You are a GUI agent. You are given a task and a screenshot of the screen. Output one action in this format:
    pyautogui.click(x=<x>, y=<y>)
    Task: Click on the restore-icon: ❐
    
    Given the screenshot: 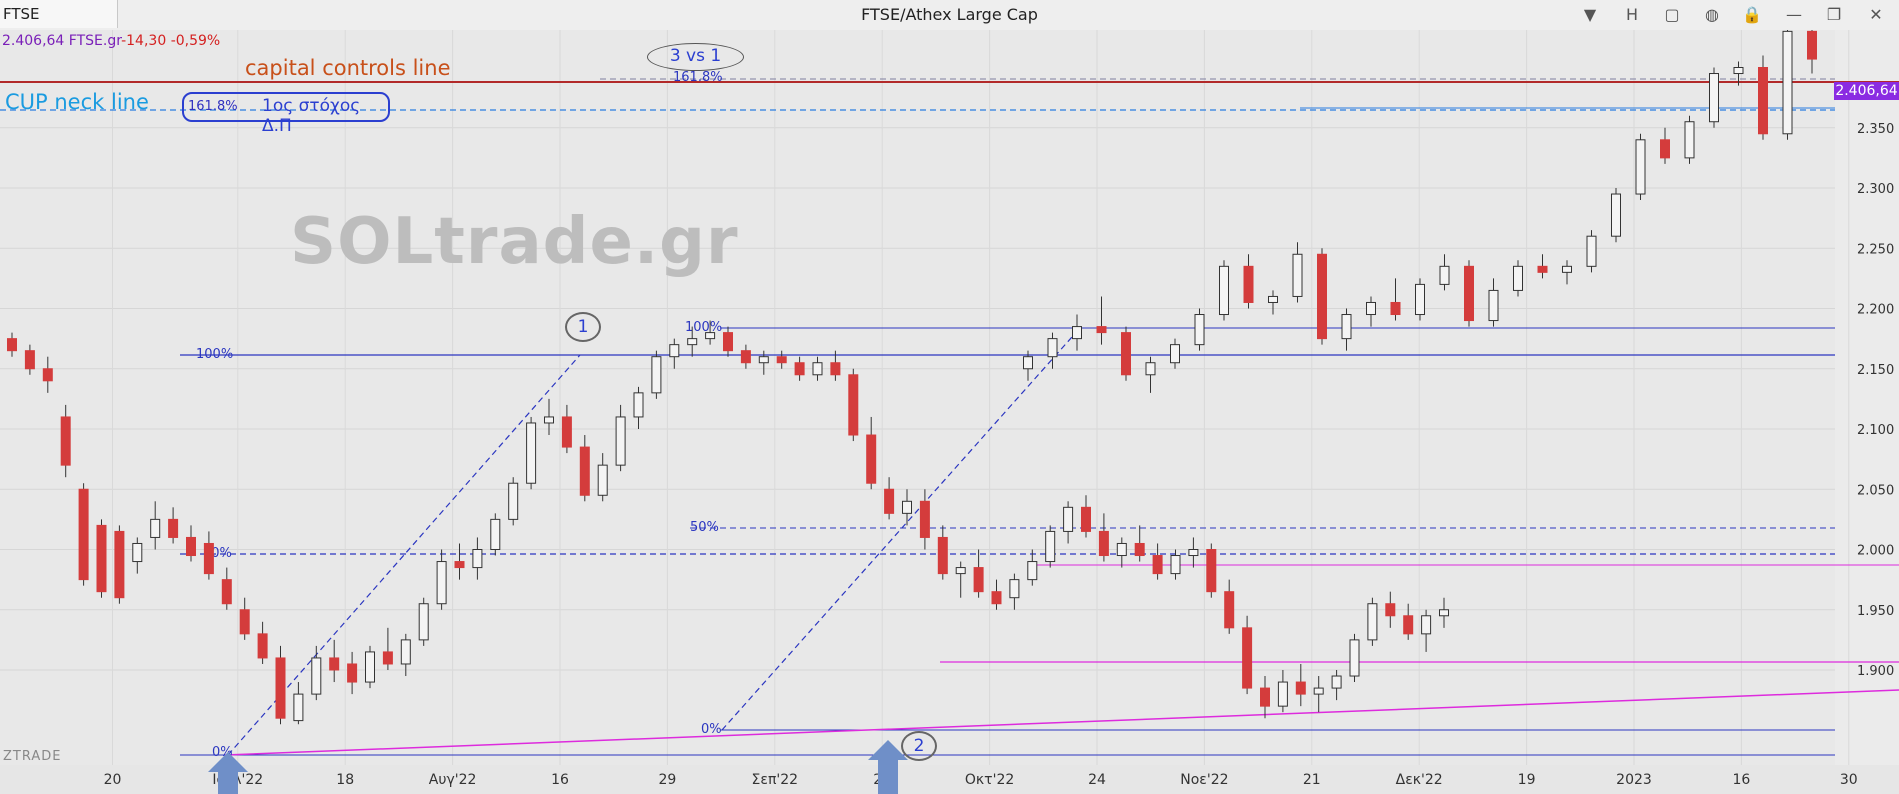 What is the action you would take?
    pyautogui.click(x=1834, y=14)
    